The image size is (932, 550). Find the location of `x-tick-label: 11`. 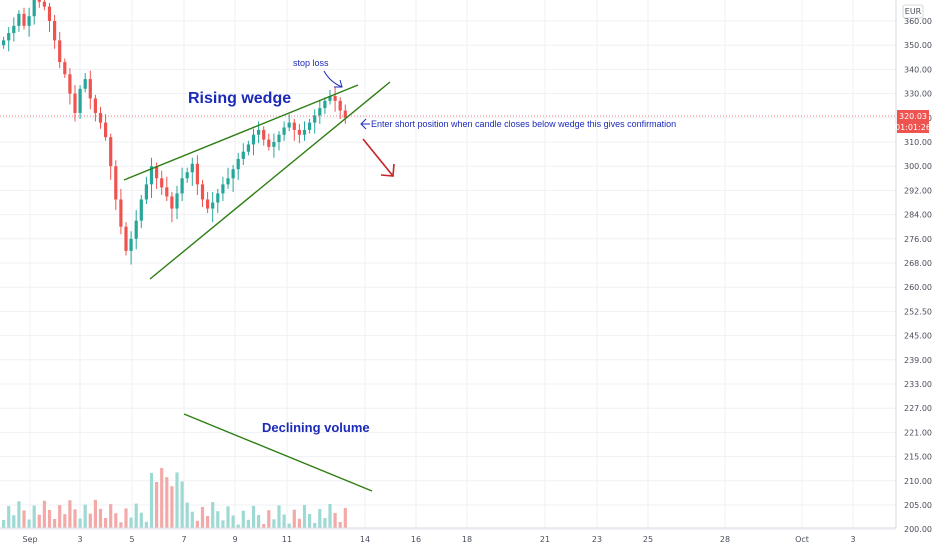

x-tick-label: 11 is located at coordinates (287, 539).